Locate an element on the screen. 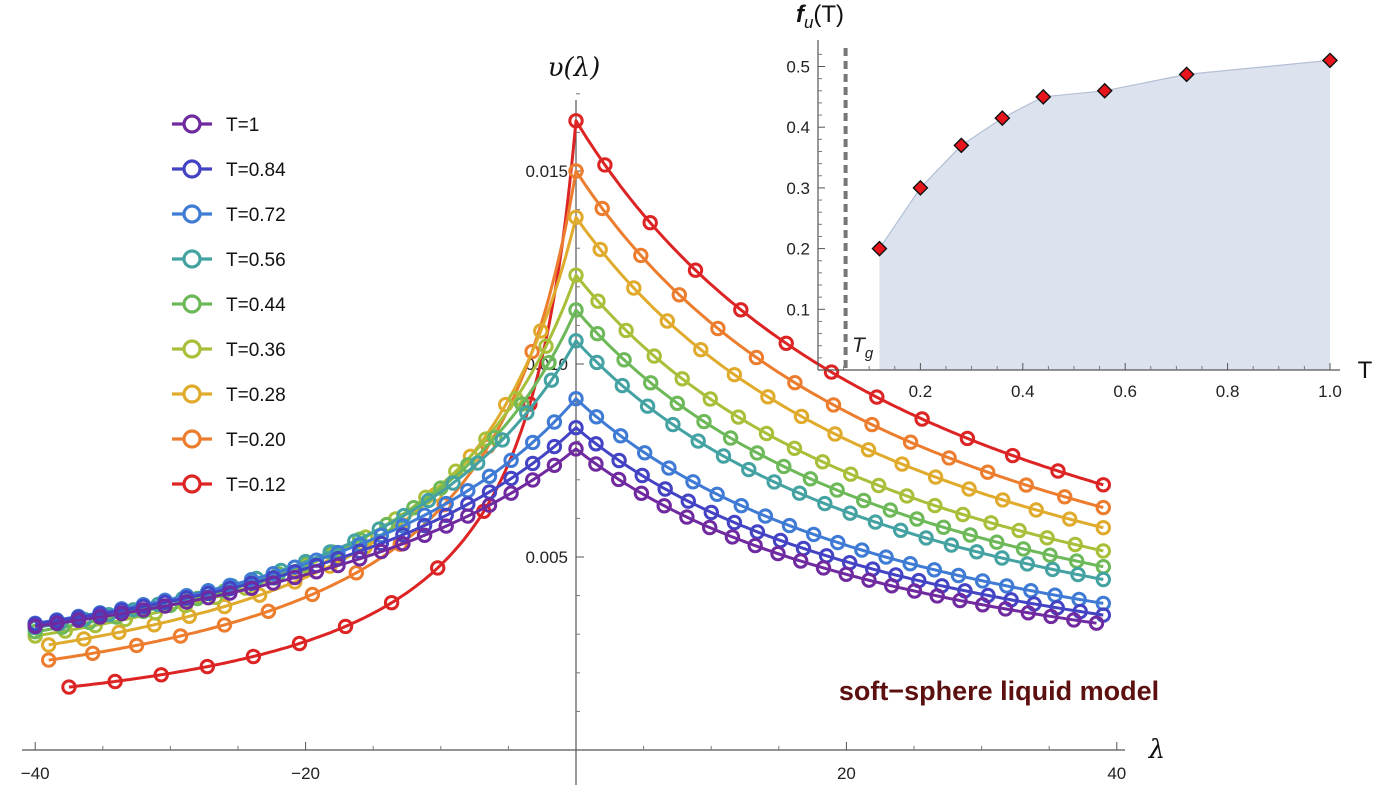  inset-x-tick-label: 0.4 is located at coordinates (1023, 391).